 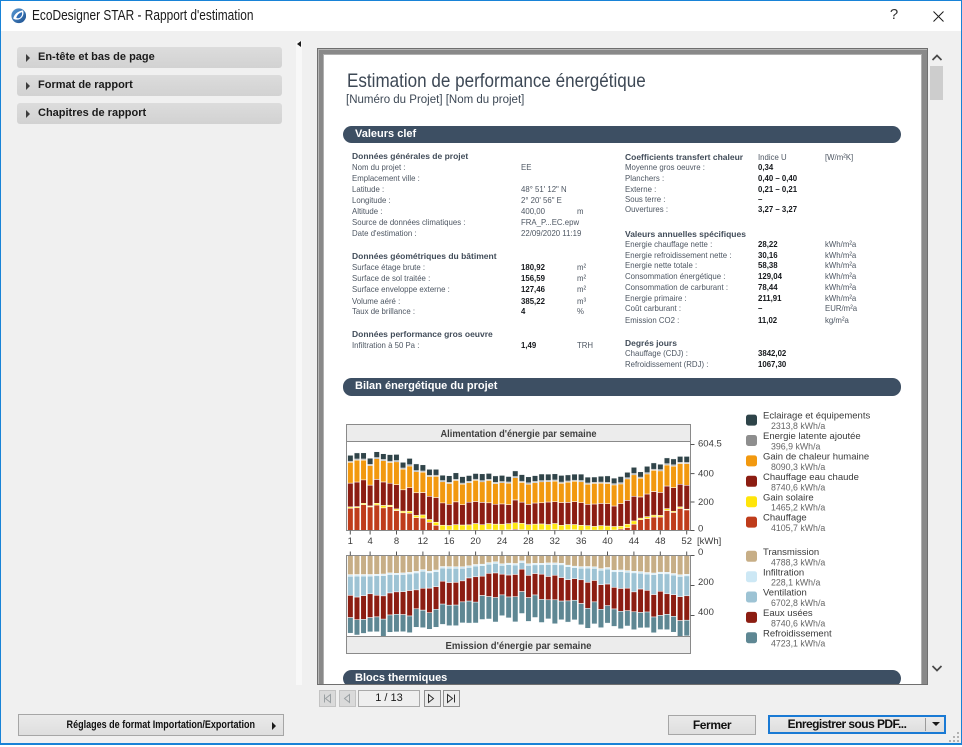 I want to click on svg-text: 40, so click(x=607, y=541).